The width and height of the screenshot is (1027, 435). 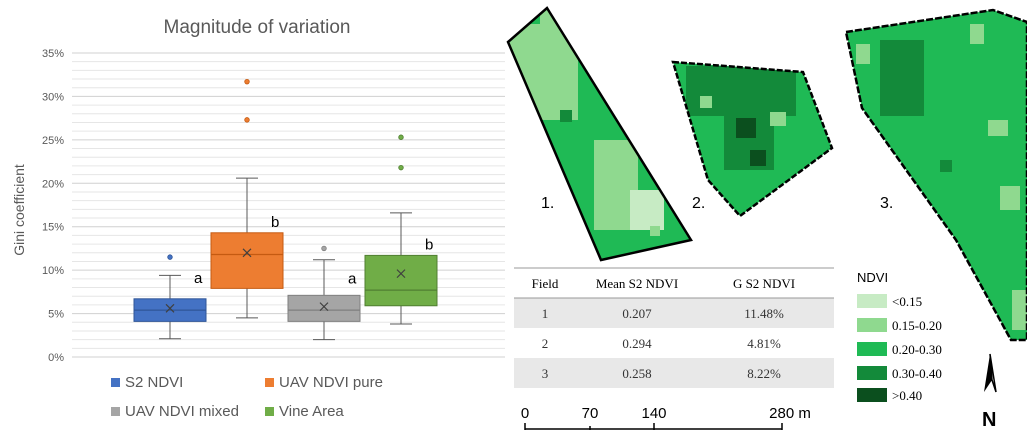 What do you see at coordinates (790, 413) in the screenshot?
I see `scale-label-280: 280 m` at bounding box center [790, 413].